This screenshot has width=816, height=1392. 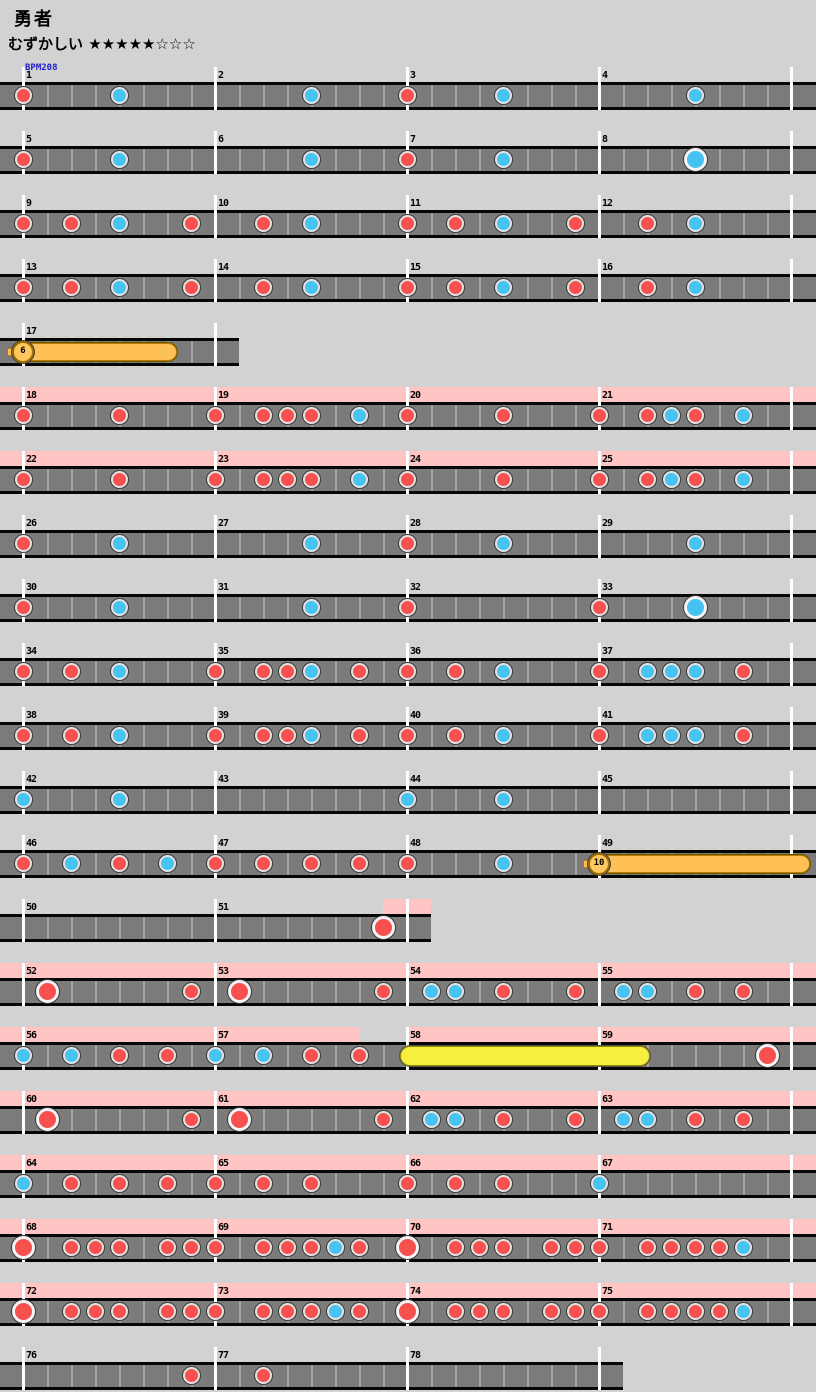 I want to click on measure-number: 22, so click(x=31, y=459).